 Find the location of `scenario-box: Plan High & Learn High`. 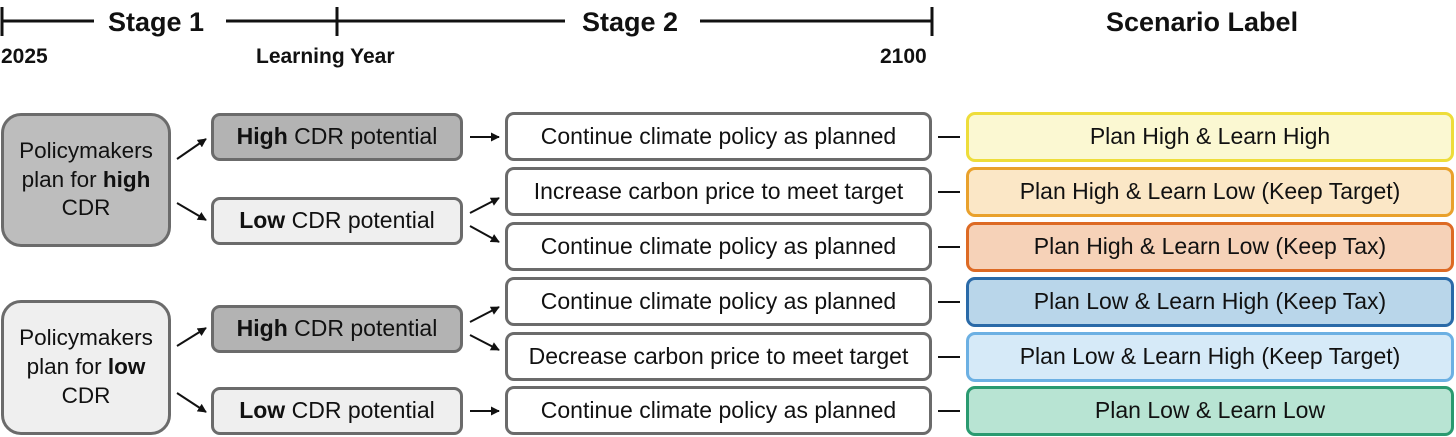

scenario-box: Plan High & Learn High is located at coordinates (1210, 137).